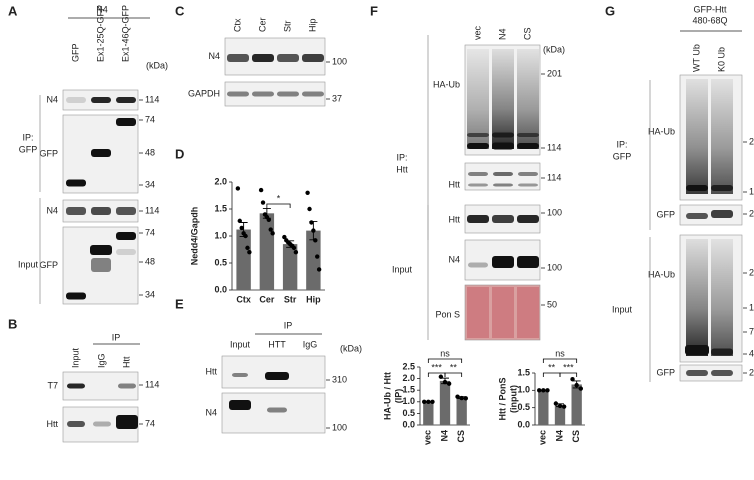  I want to click on y-axis-label: HA-Ub / Htt, so click(387, 396).